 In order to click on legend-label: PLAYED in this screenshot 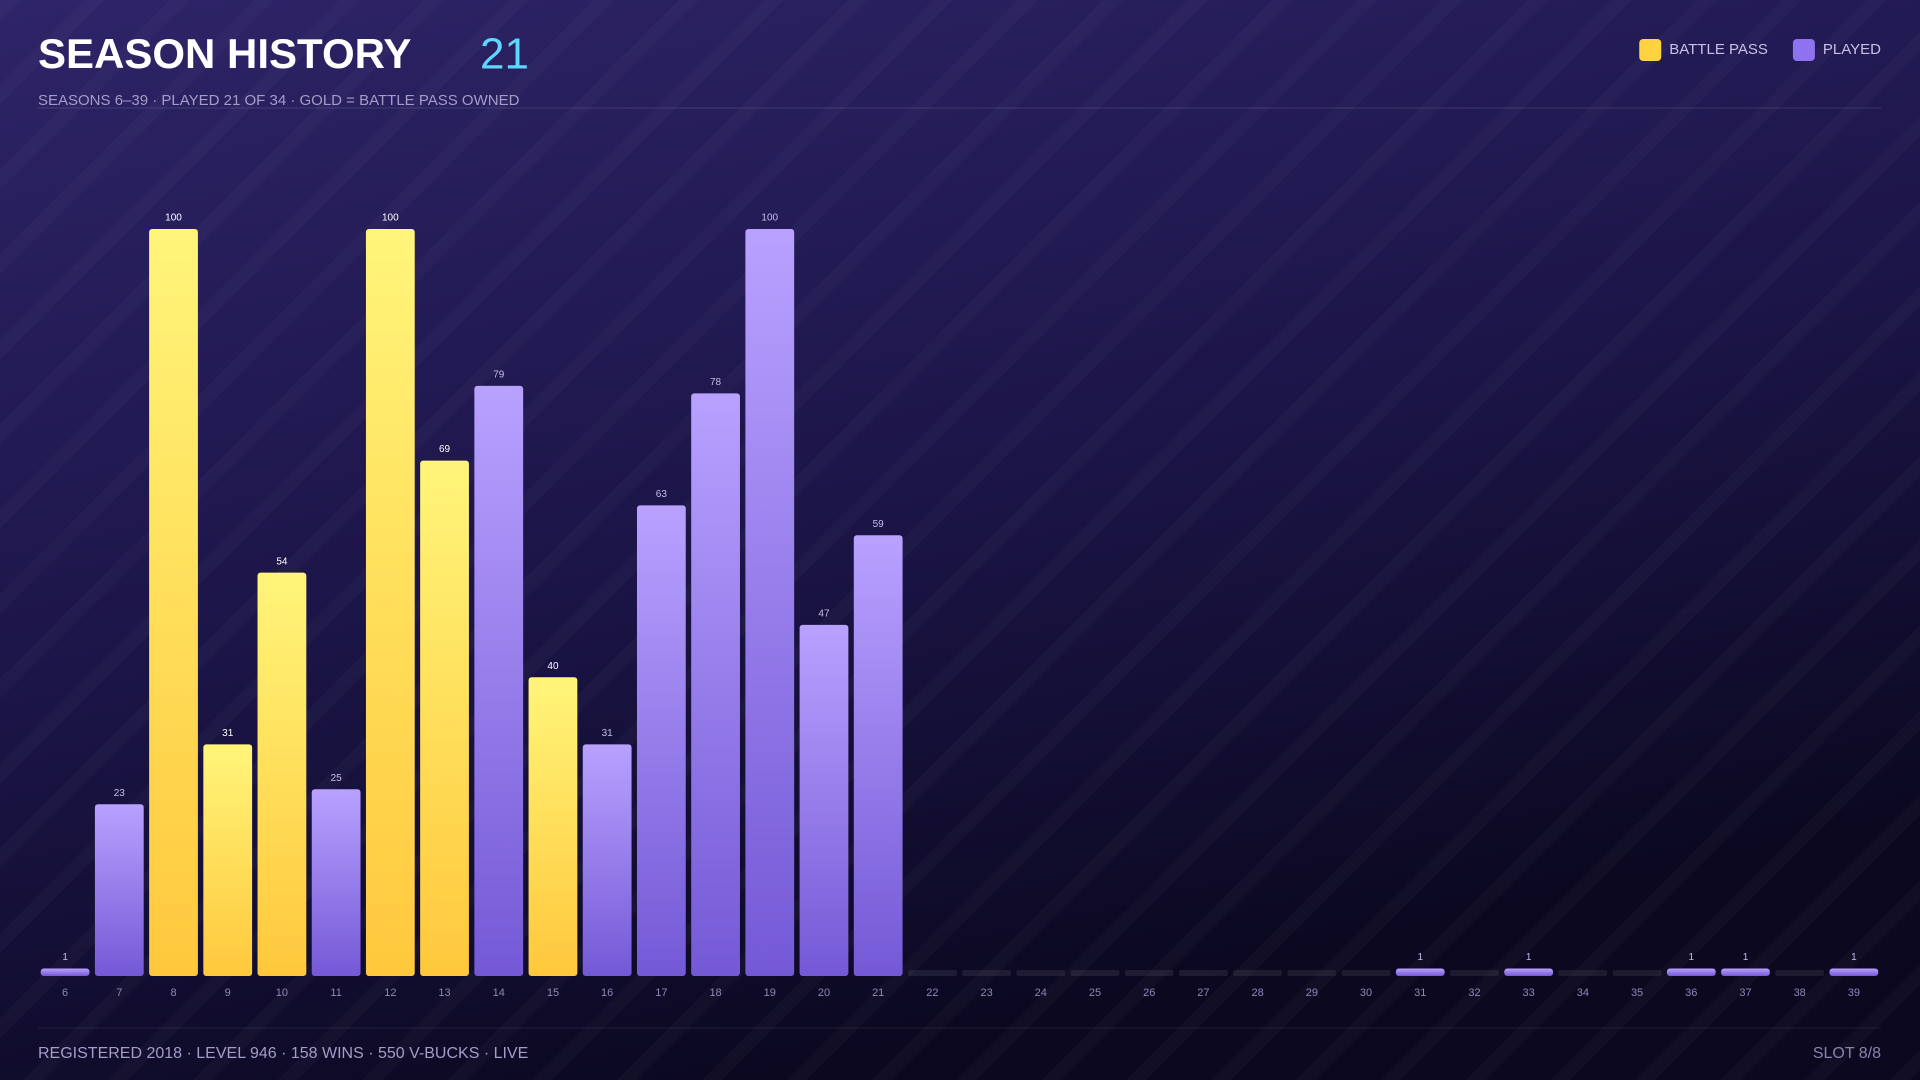, I will do `click(1852, 49)`.